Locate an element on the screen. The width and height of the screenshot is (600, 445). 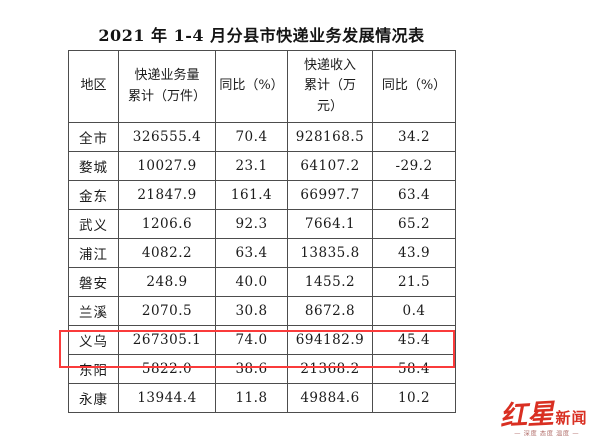
table-row: 婺城 10027.9 23.1 64107.2 -29.2 is located at coordinates (262, 166).